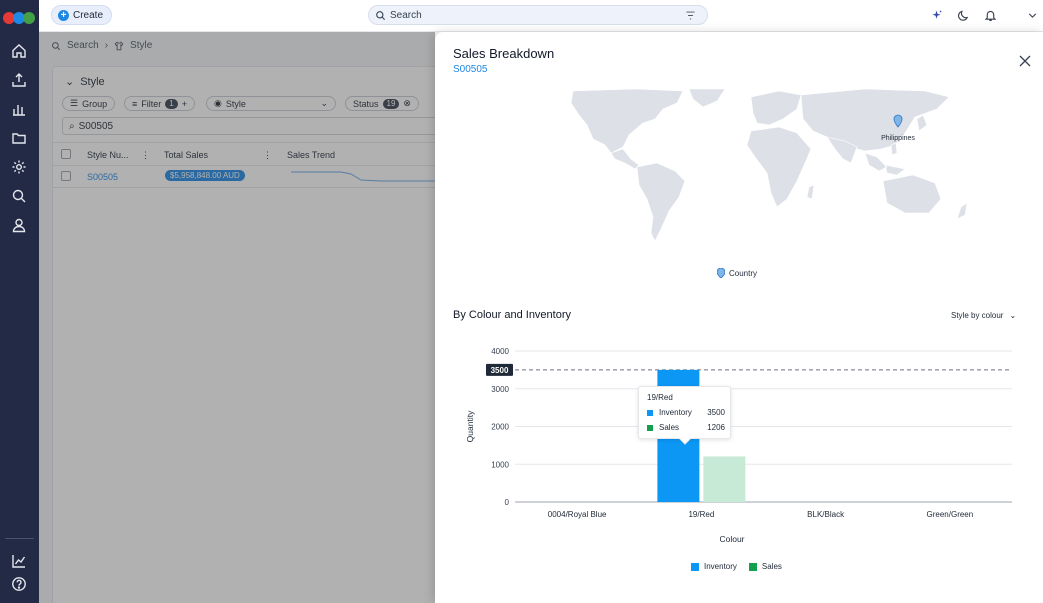 This screenshot has height=603, width=1043. What do you see at coordinates (19, 167) in the screenshot?
I see `gear-icon` at bounding box center [19, 167].